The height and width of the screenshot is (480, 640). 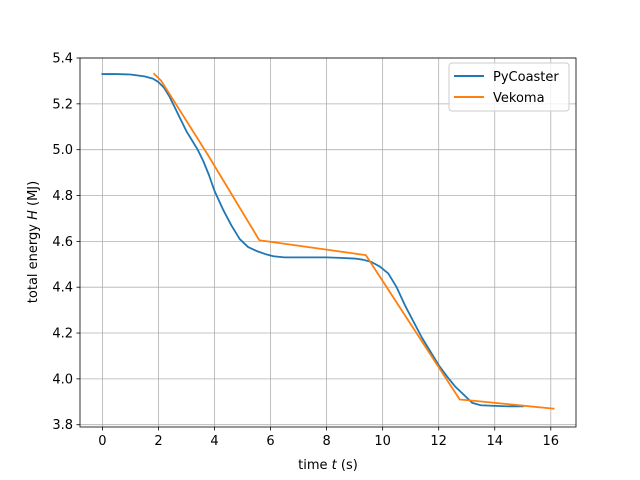 What do you see at coordinates (62, 104) in the screenshot?
I see `y-tick-label: 5.2` at bounding box center [62, 104].